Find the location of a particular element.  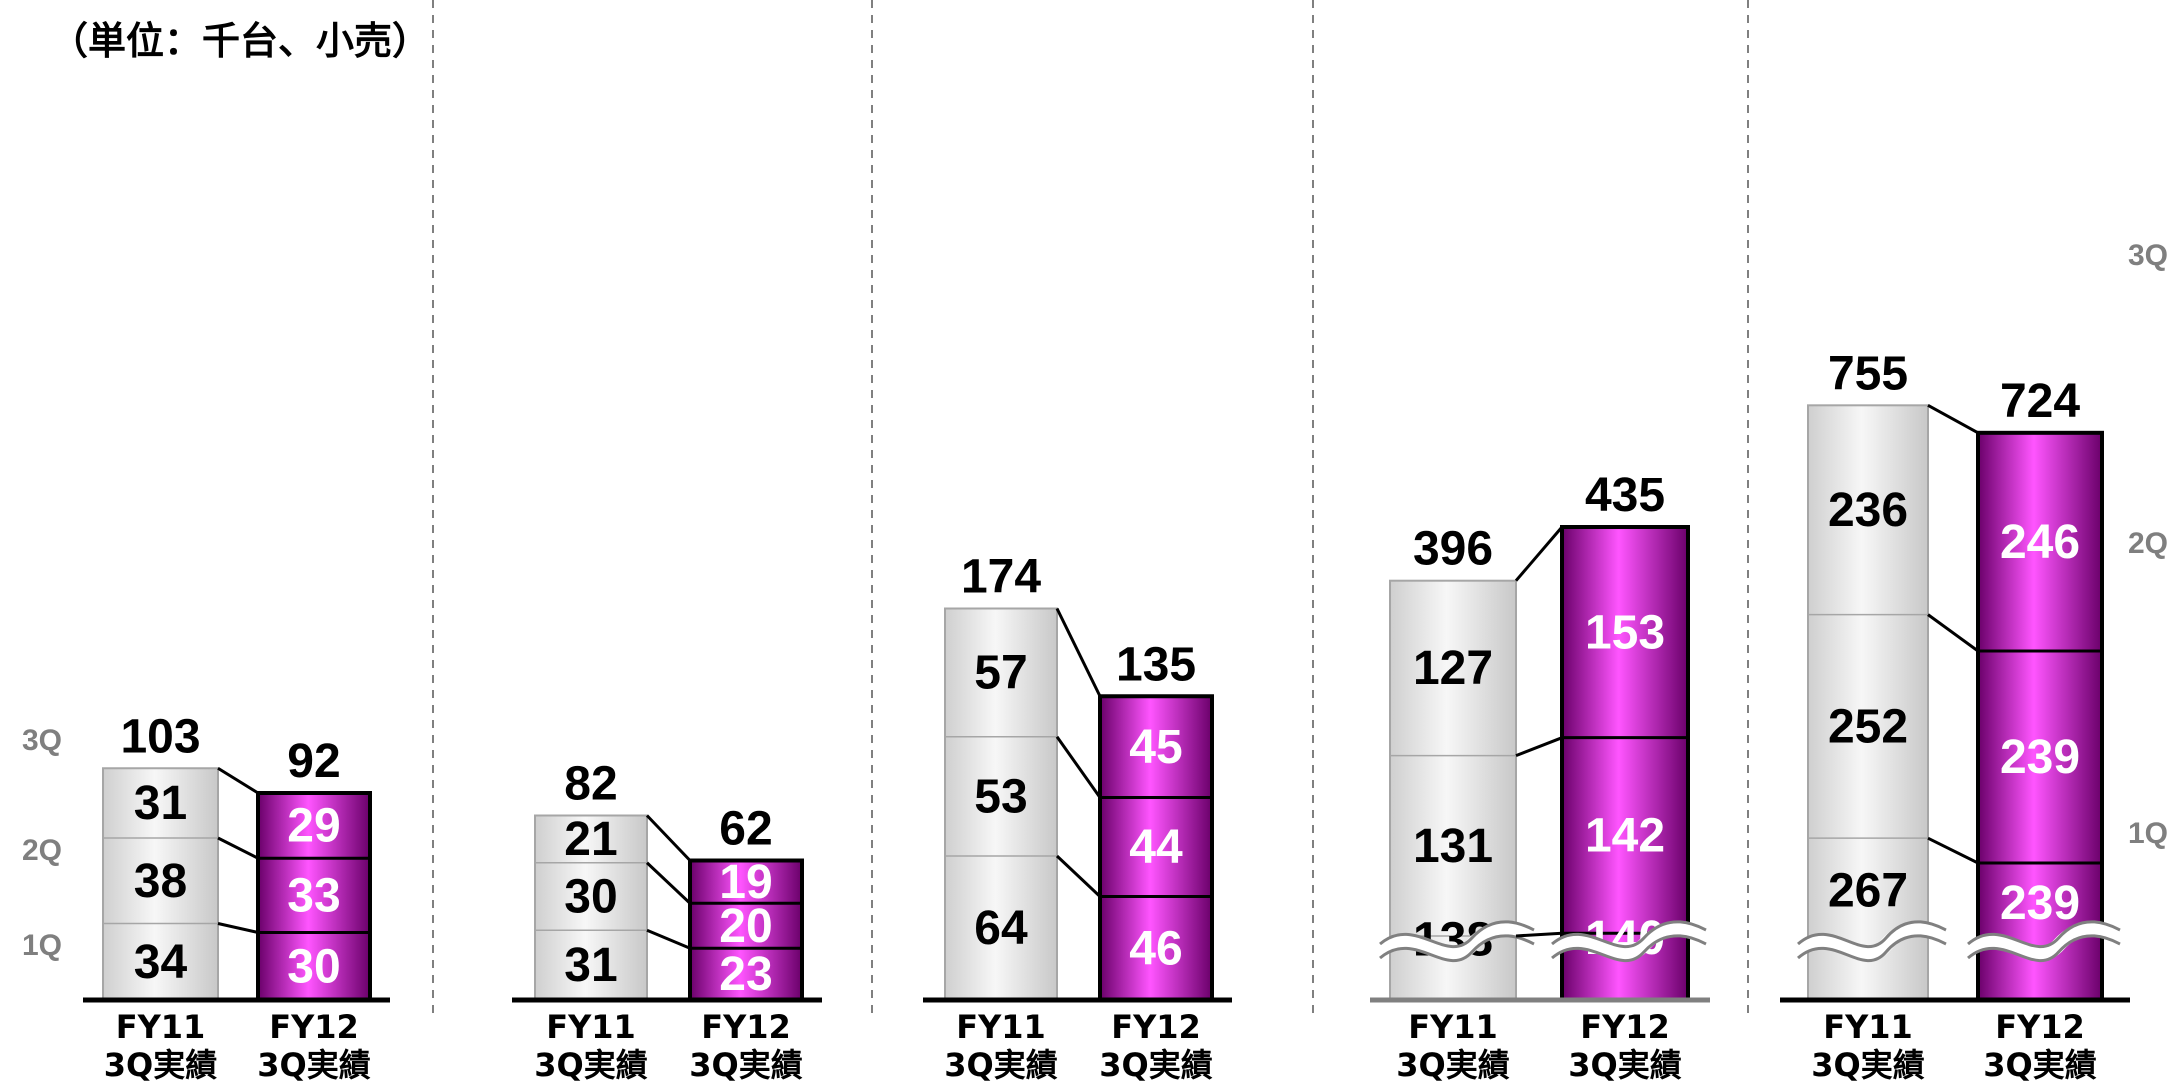

chart-4-bar-fy11-seg-2Q is located at coordinates (1453, 845).